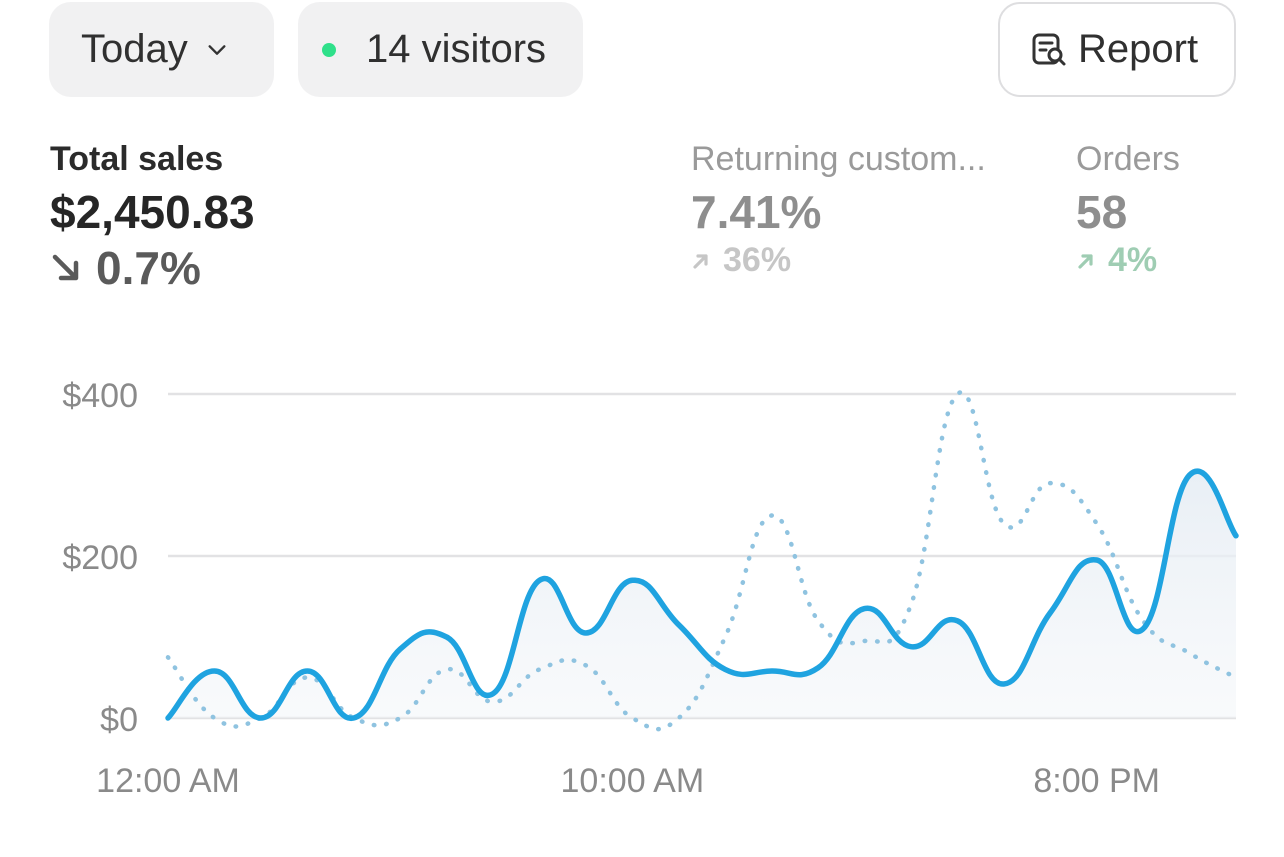 The image size is (1284, 857). What do you see at coordinates (148, 268) in the screenshot?
I see `total-sales-change-value: 0.7%` at bounding box center [148, 268].